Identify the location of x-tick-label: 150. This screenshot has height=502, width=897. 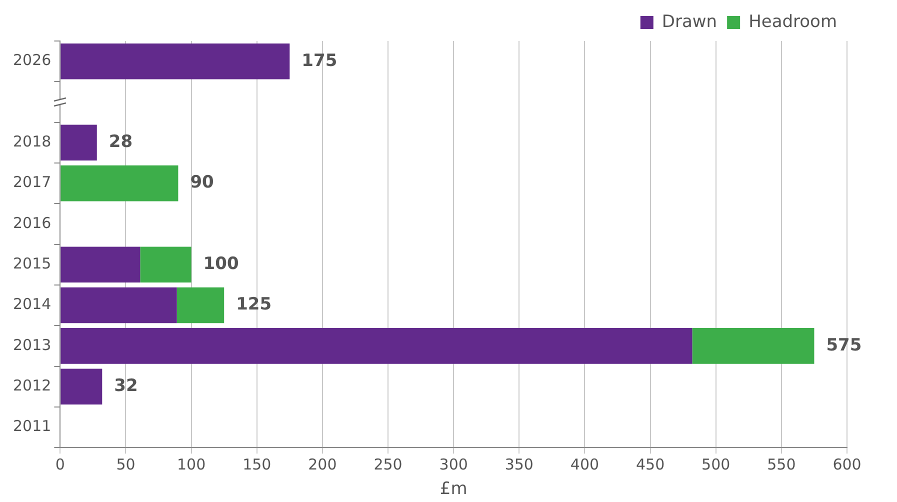
(257, 464).